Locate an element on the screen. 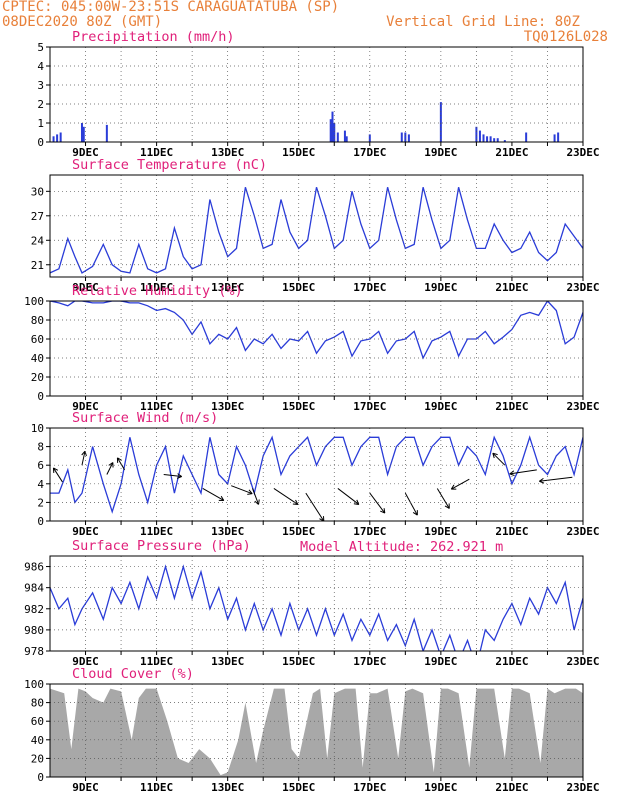 This screenshot has height=800, width=618. cloud-xtick-label: 15DEC is located at coordinates (298, 787).